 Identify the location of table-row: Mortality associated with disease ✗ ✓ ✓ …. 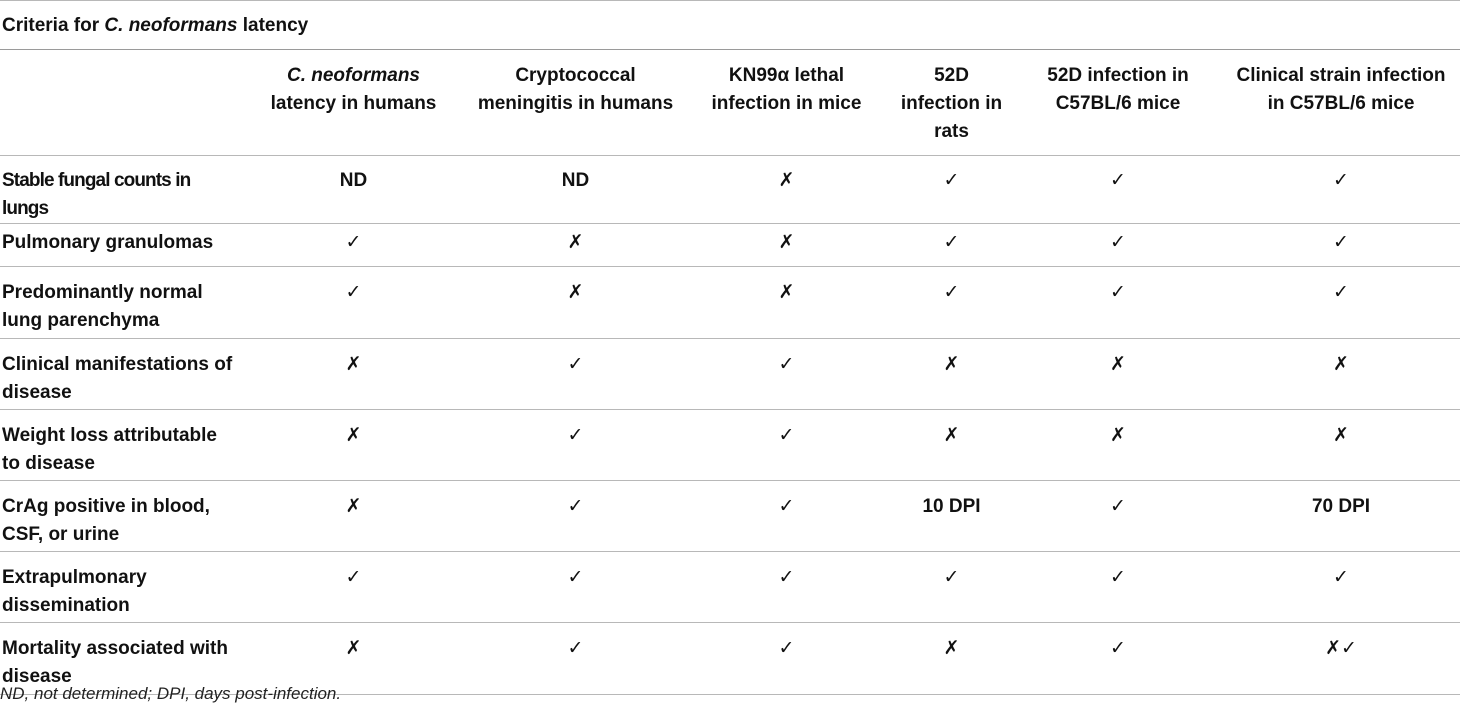
(730, 658).